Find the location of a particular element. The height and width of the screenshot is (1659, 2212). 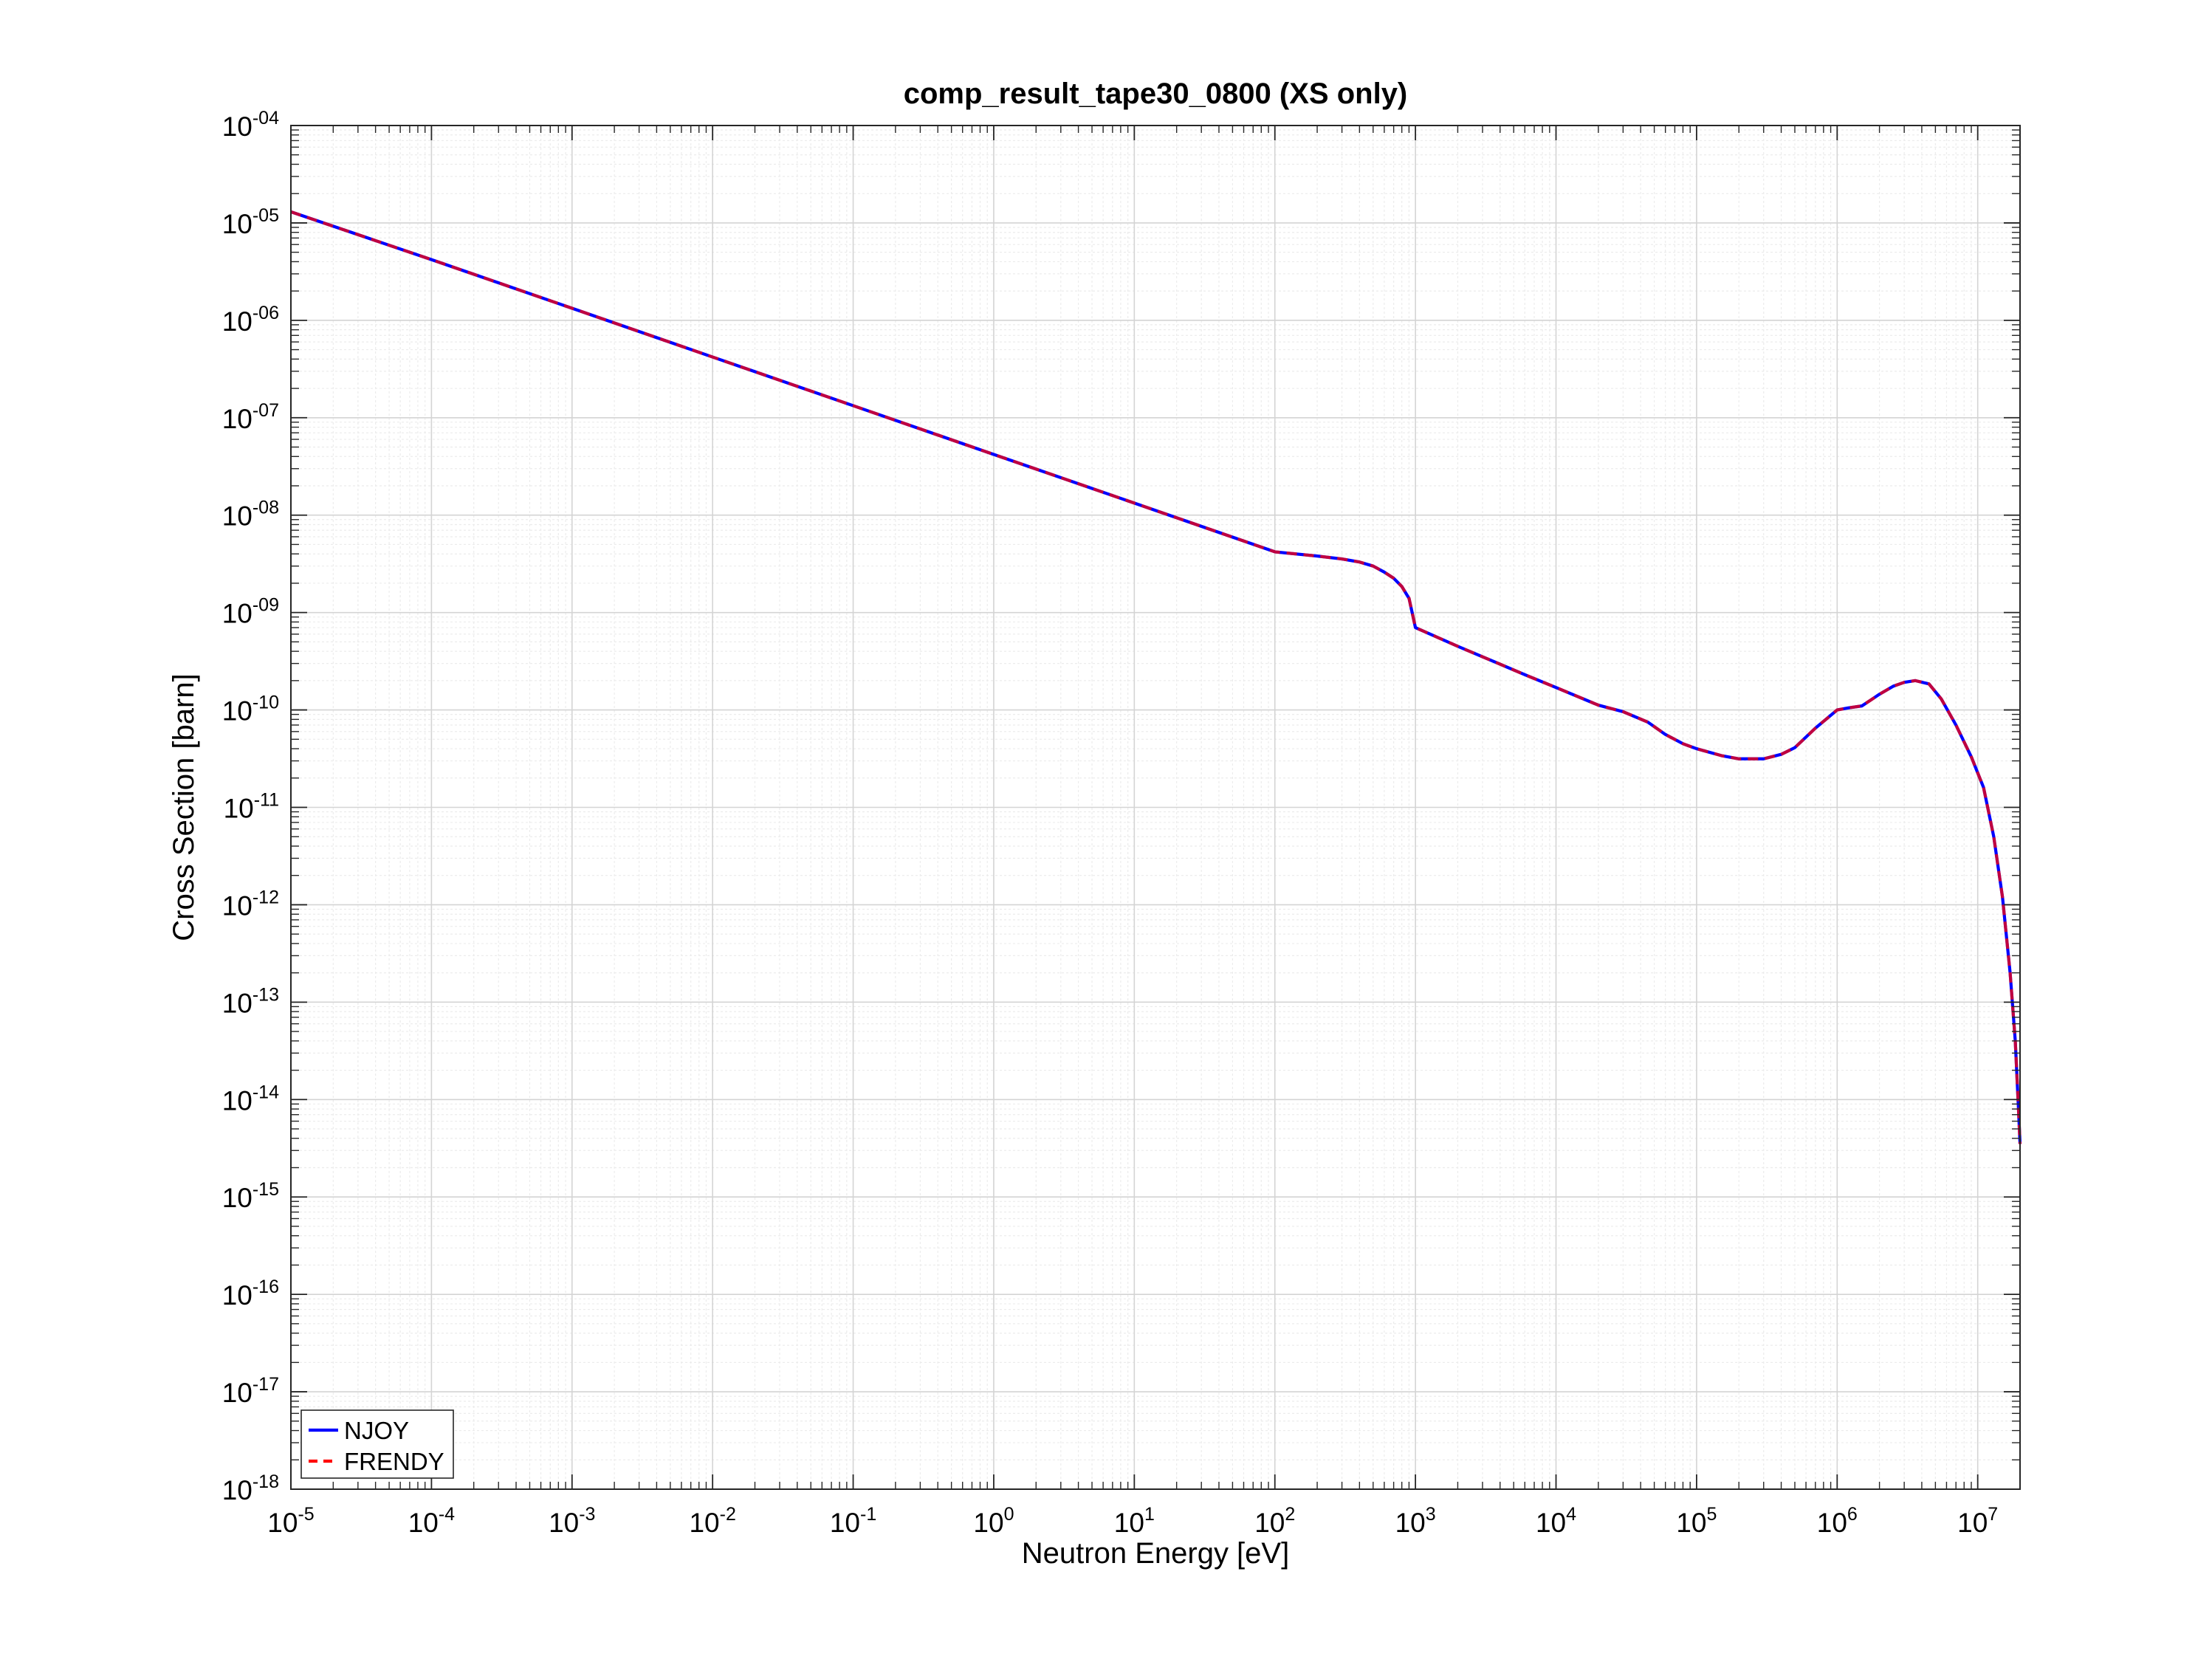

x-tick-label: 10¹ is located at coordinates (1134, 1521).